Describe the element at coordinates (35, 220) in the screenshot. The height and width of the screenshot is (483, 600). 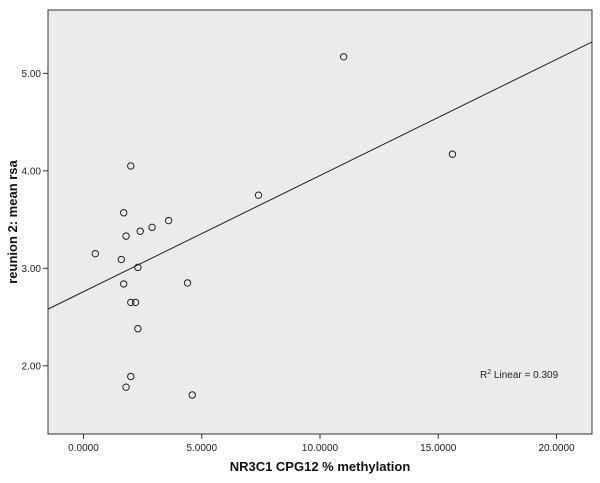
I see `y-axis: 2.00 3.00 4.00 5.00` at that location.